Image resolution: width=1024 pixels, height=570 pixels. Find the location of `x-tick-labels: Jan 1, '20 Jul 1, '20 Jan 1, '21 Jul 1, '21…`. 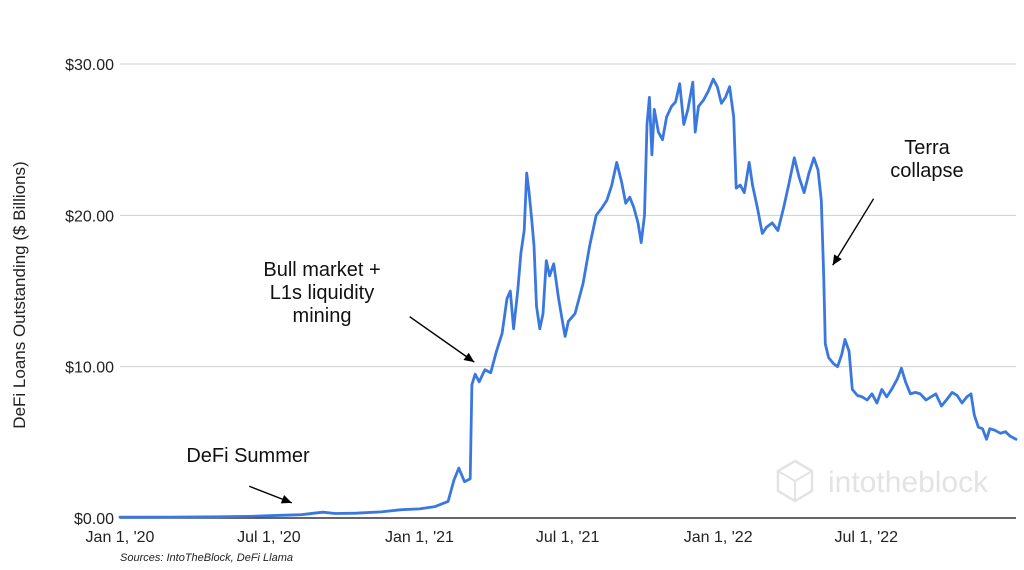

x-tick-labels: Jan 1, '20 Jul 1, '20 Jan 1, '21 Jul 1, '21… is located at coordinates (492, 537).